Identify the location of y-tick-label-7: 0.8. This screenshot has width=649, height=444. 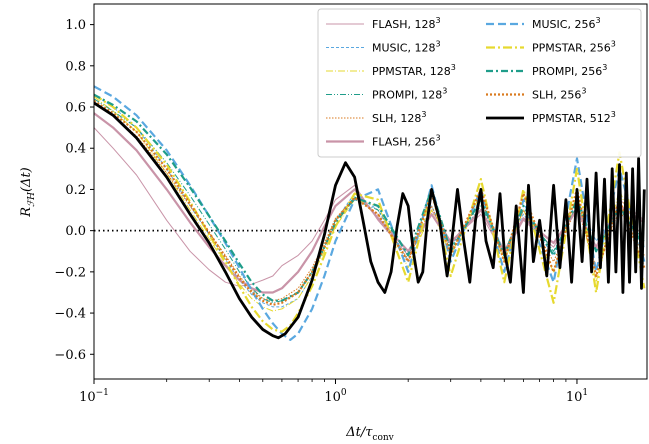
(75, 66).